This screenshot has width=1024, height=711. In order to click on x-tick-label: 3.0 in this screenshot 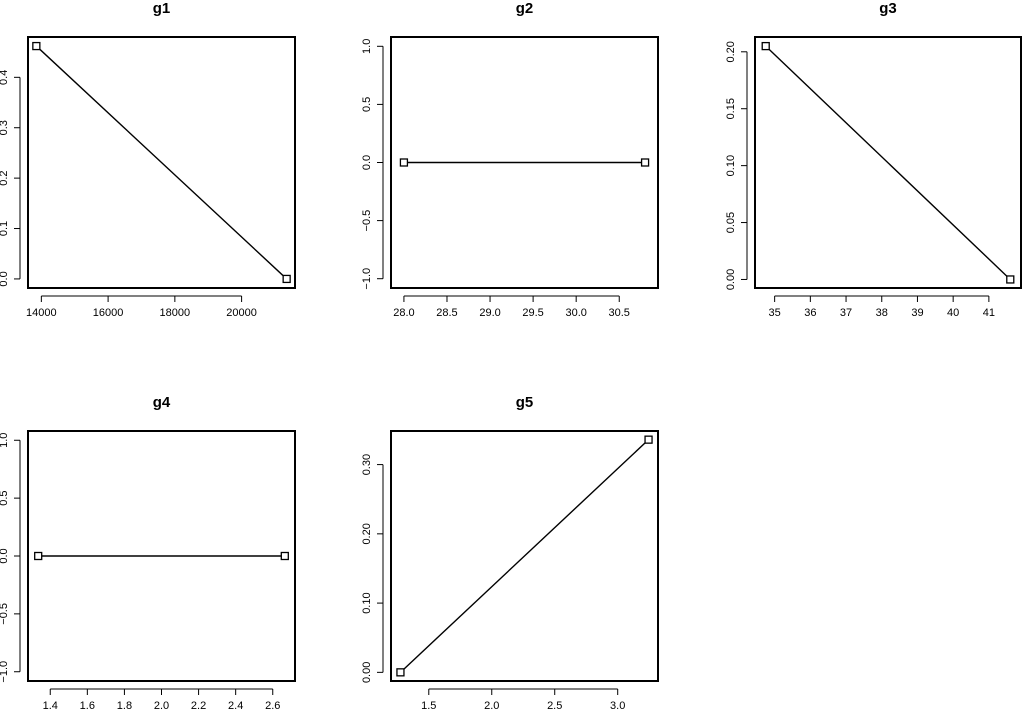, I will do `click(617, 705)`.